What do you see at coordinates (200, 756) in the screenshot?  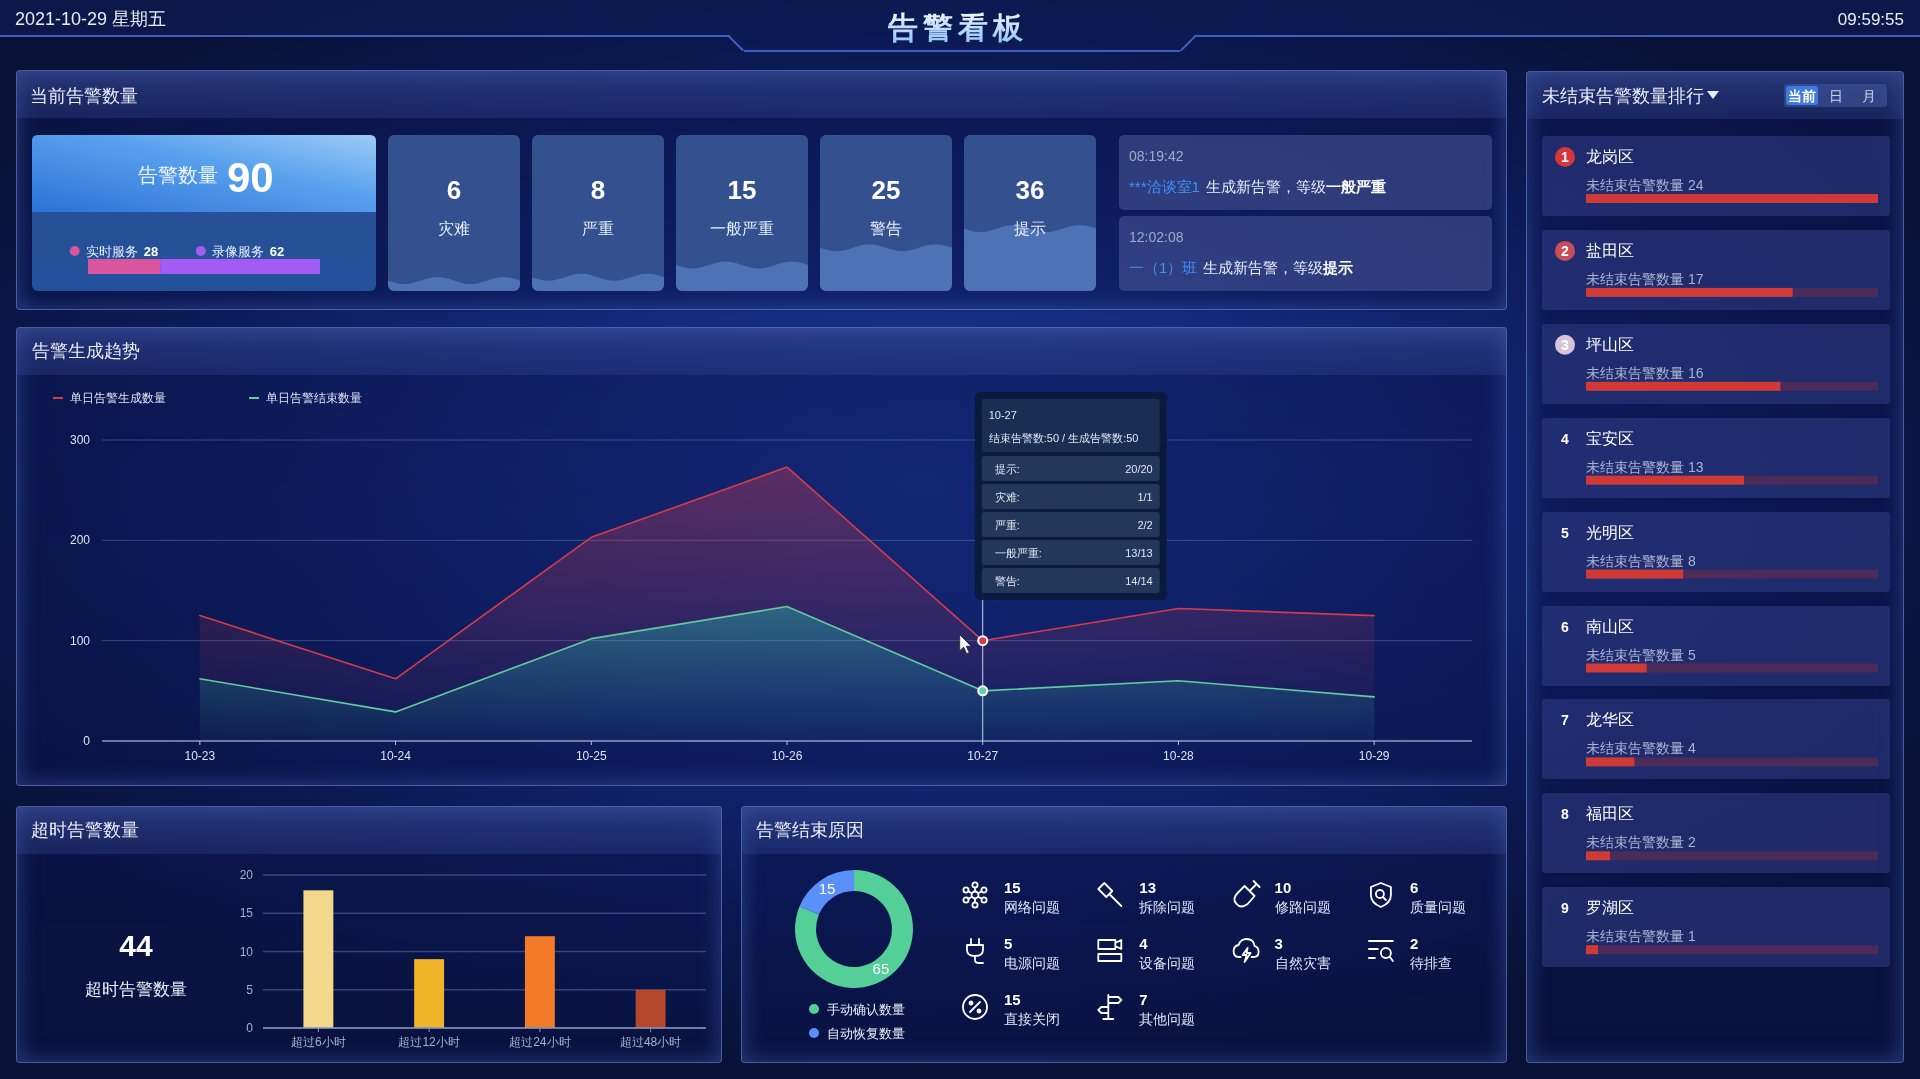 I see `x-tick-label: 10-23` at bounding box center [200, 756].